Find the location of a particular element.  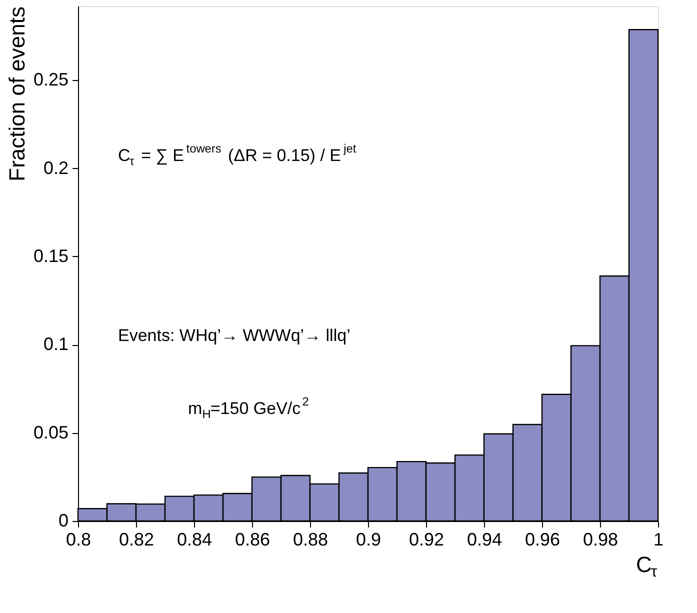

x-tick-label: 0.84 is located at coordinates (194, 540).